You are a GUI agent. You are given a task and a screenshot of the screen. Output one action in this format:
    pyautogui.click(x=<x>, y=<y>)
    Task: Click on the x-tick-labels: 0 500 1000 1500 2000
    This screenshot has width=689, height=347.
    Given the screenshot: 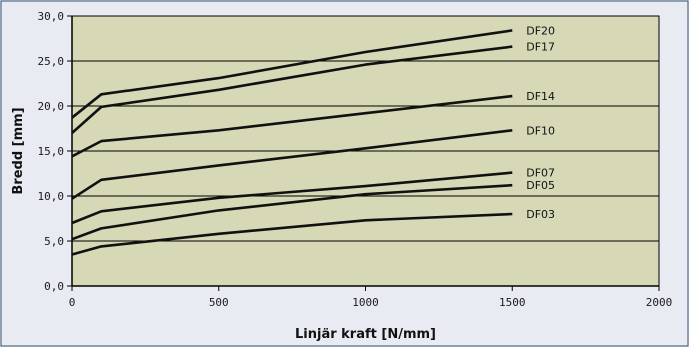 What is the action you would take?
    pyautogui.click(x=371, y=302)
    